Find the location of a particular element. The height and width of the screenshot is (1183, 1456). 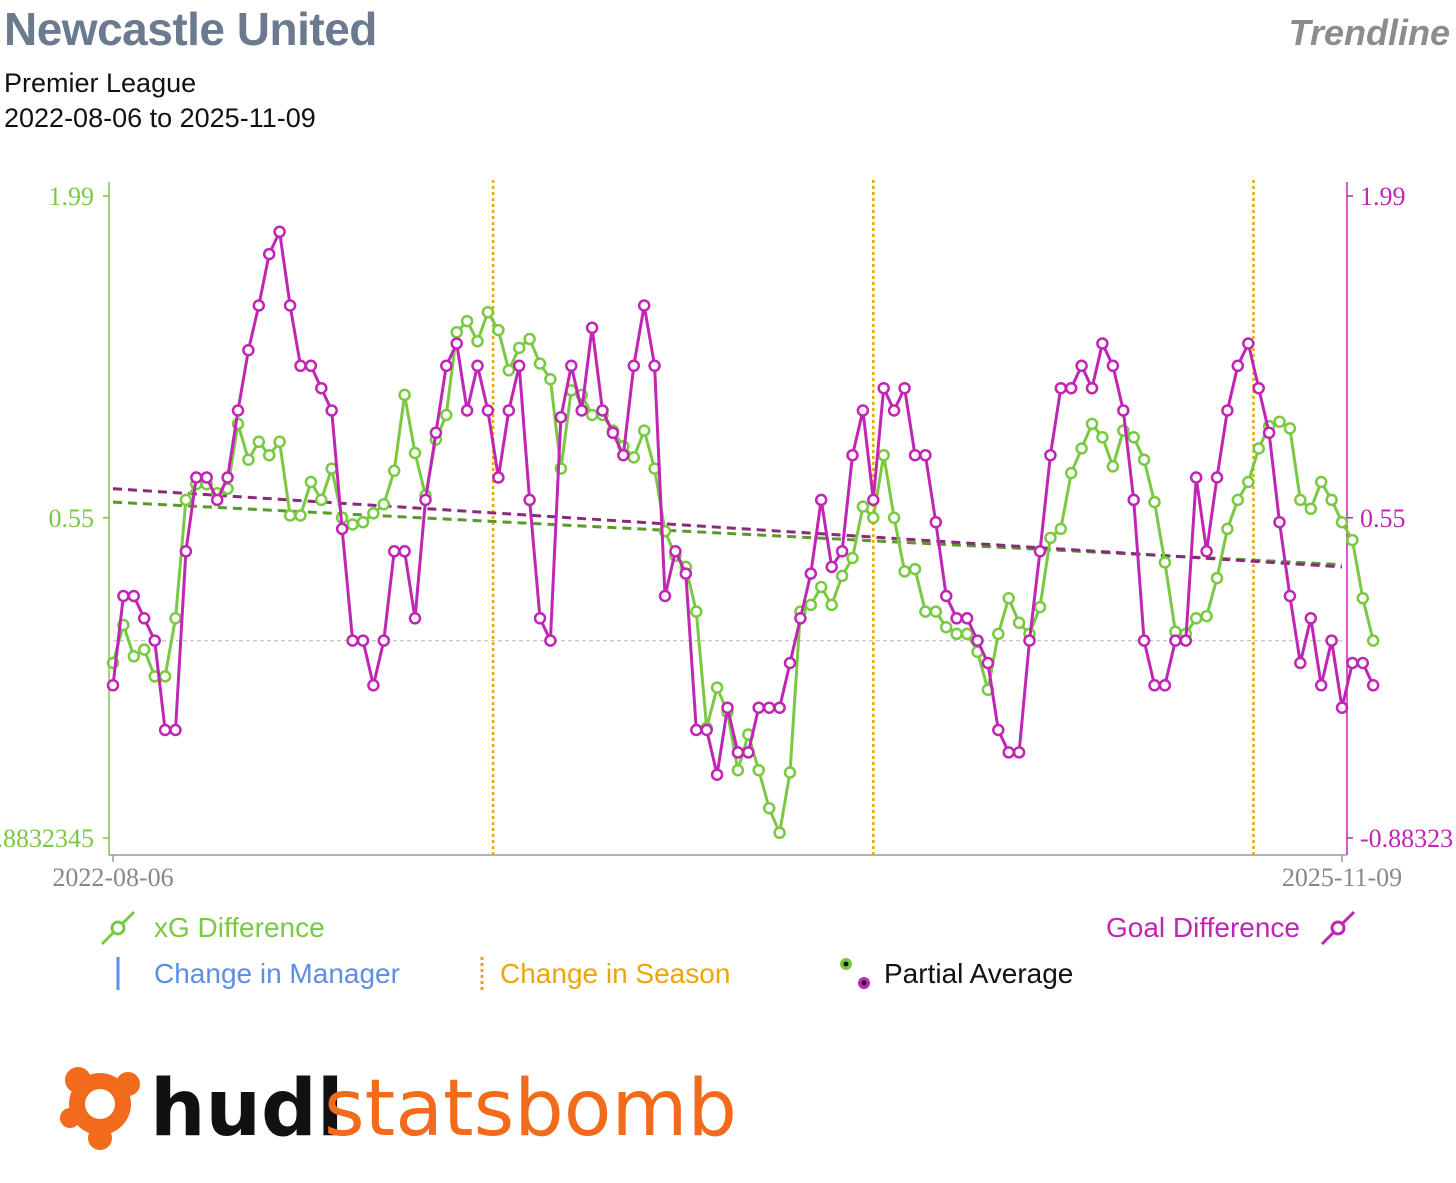

legend-goal-icon is located at coordinates (1338, 928).